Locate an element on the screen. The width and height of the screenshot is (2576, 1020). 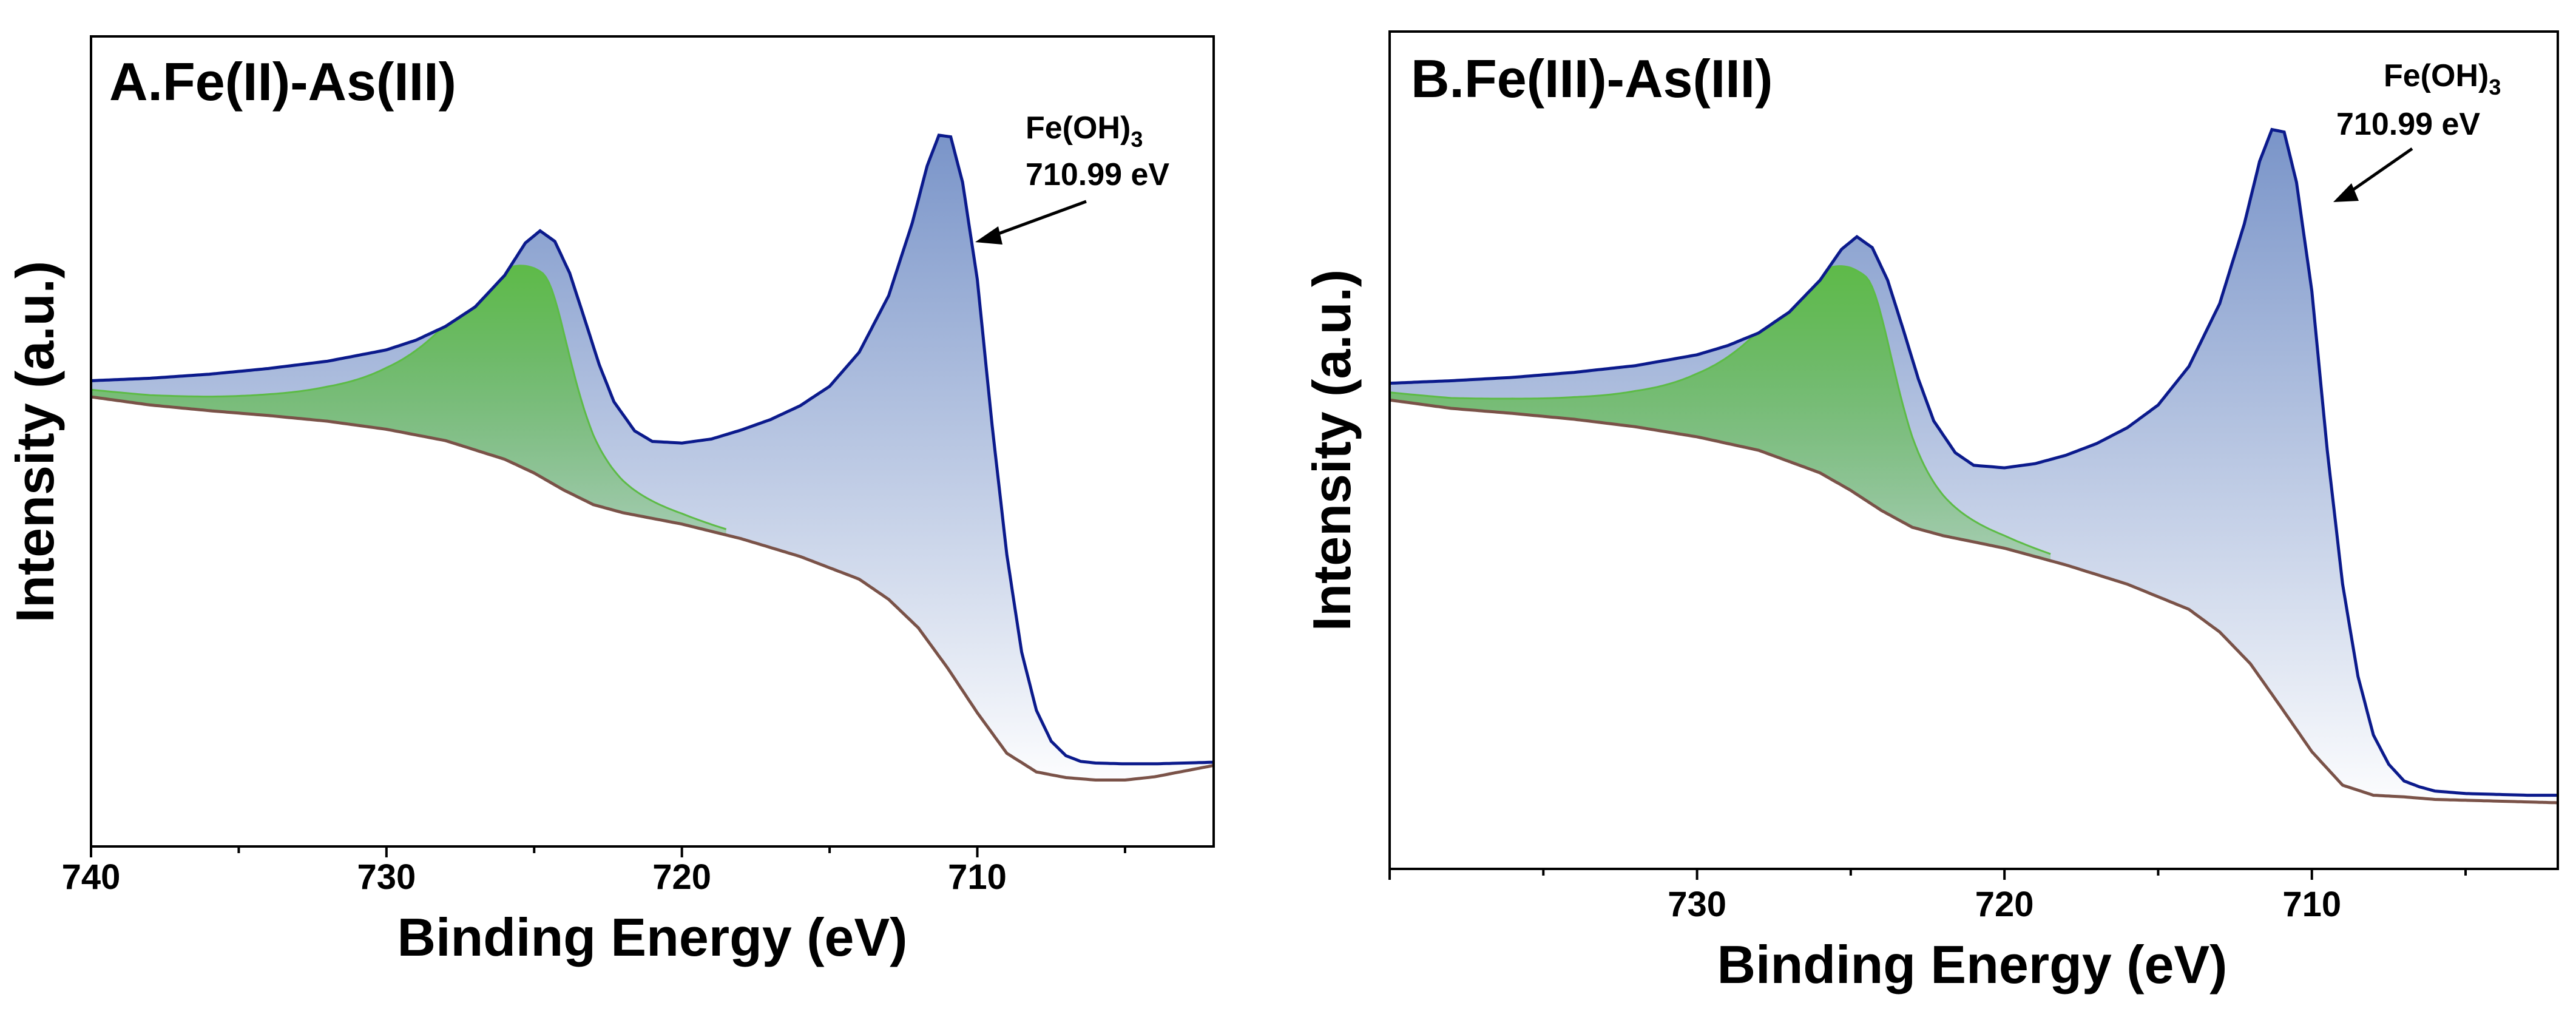
x-tick-label: 740 is located at coordinates (91, 877).